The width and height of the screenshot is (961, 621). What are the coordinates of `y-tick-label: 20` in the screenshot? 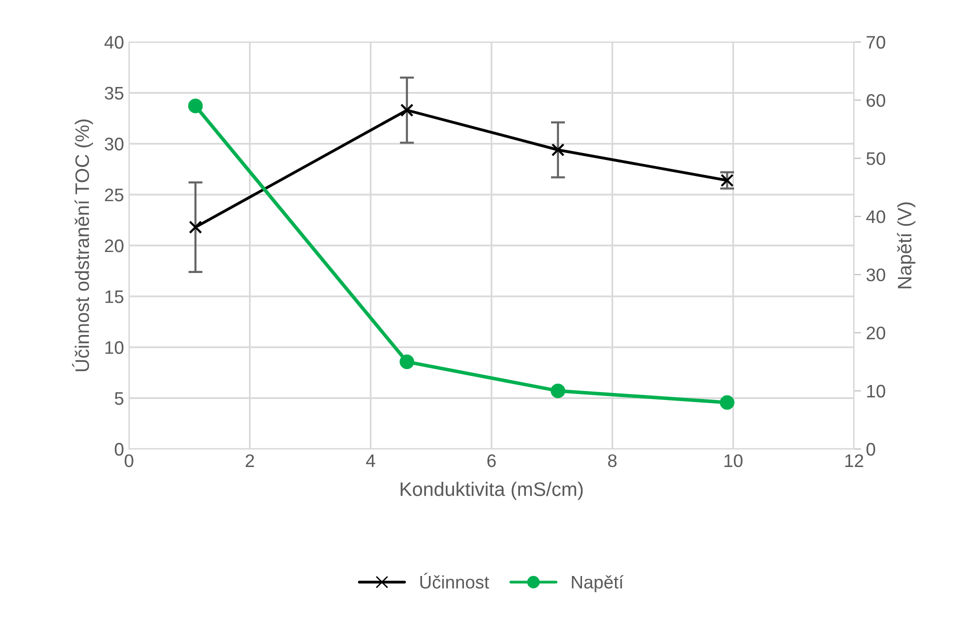 It's located at (114, 245).